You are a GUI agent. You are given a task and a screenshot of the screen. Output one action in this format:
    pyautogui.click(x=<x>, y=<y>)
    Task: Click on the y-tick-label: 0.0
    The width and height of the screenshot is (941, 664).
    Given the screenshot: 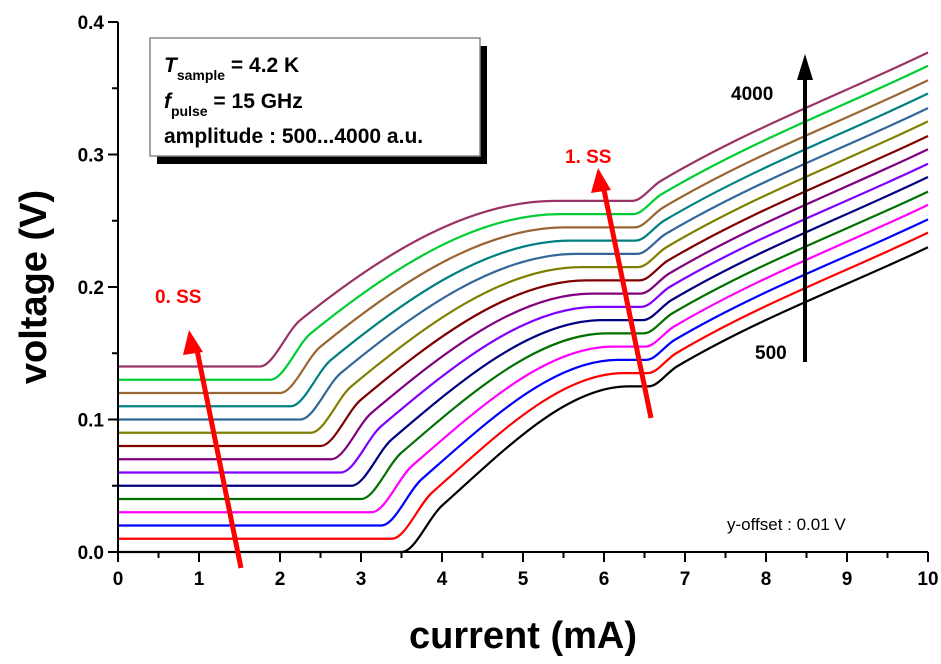 What is the action you would take?
    pyautogui.click(x=91, y=553)
    